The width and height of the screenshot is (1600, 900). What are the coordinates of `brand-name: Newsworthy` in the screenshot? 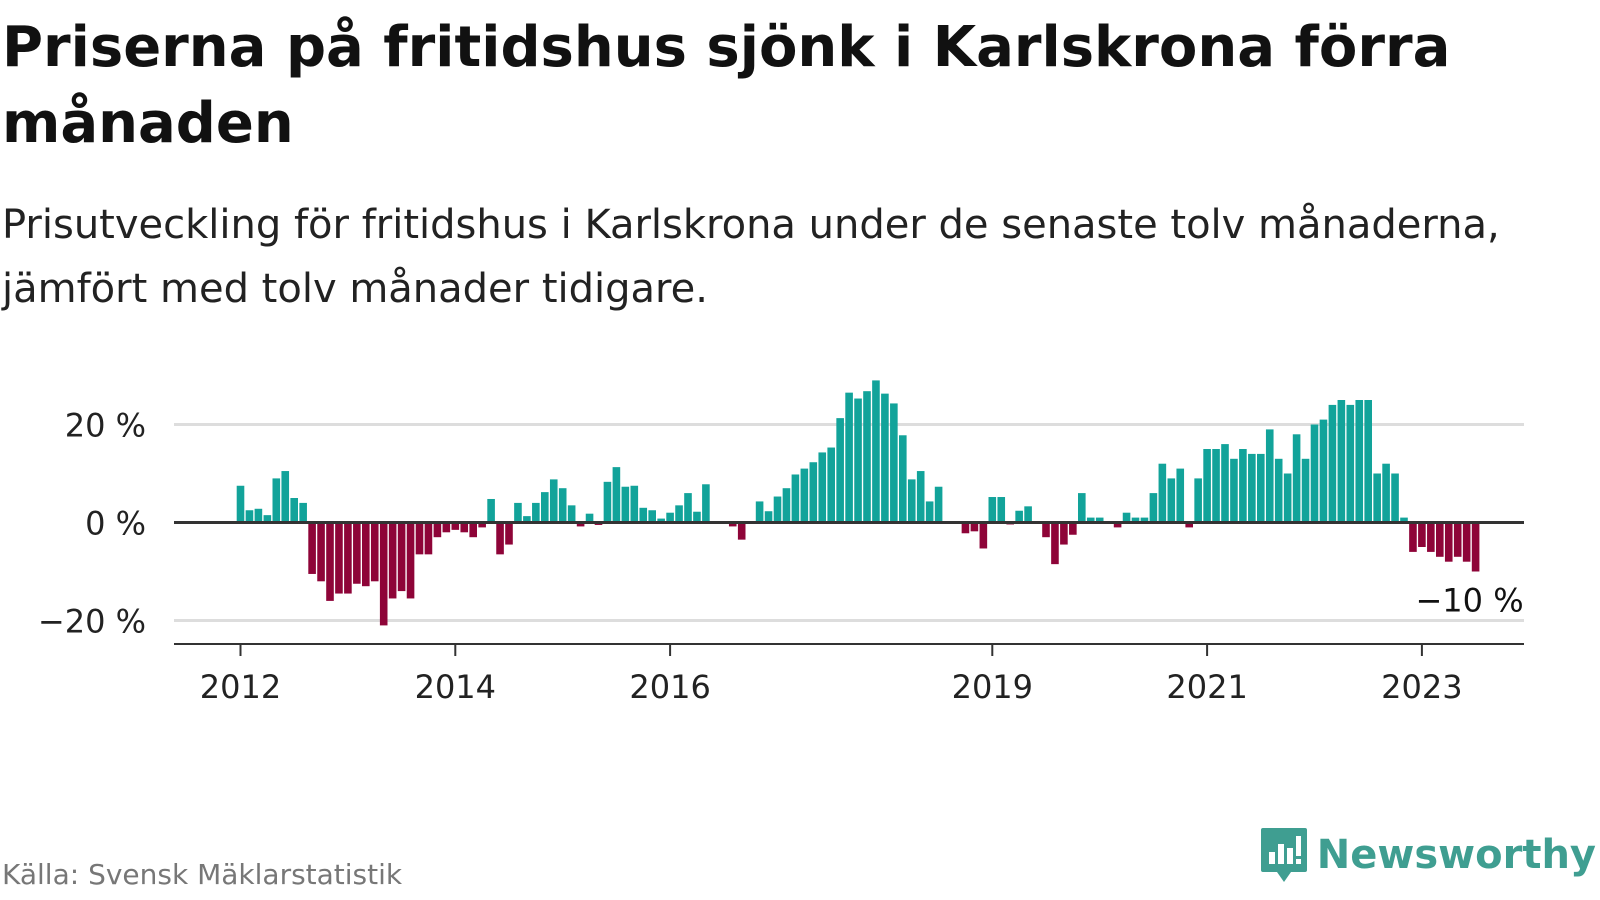 It's located at (1456, 855).